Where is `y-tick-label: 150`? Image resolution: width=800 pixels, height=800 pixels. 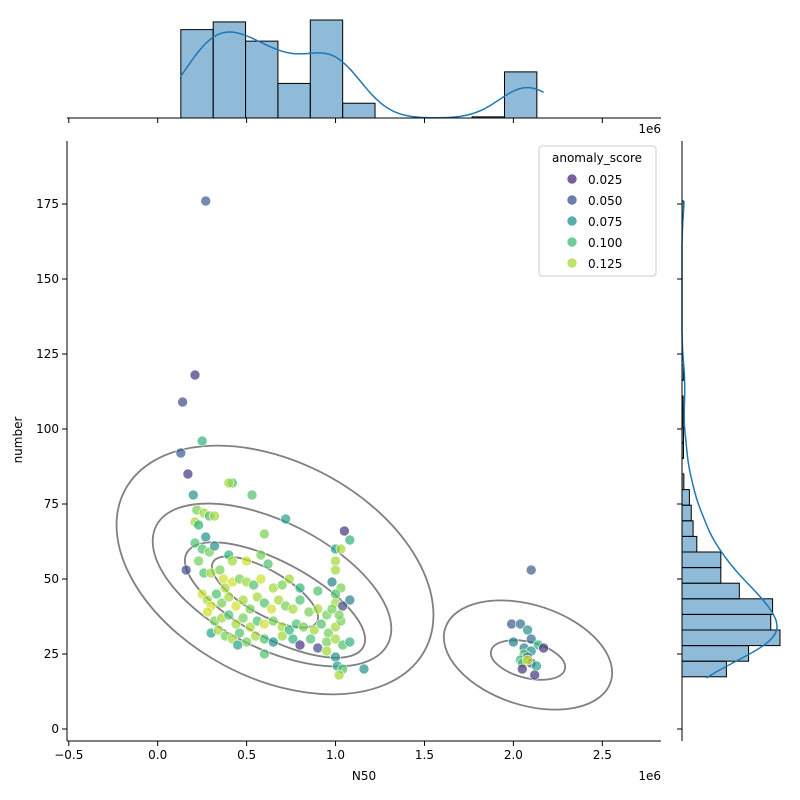
y-tick-label: 150 is located at coordinates (47, 279).